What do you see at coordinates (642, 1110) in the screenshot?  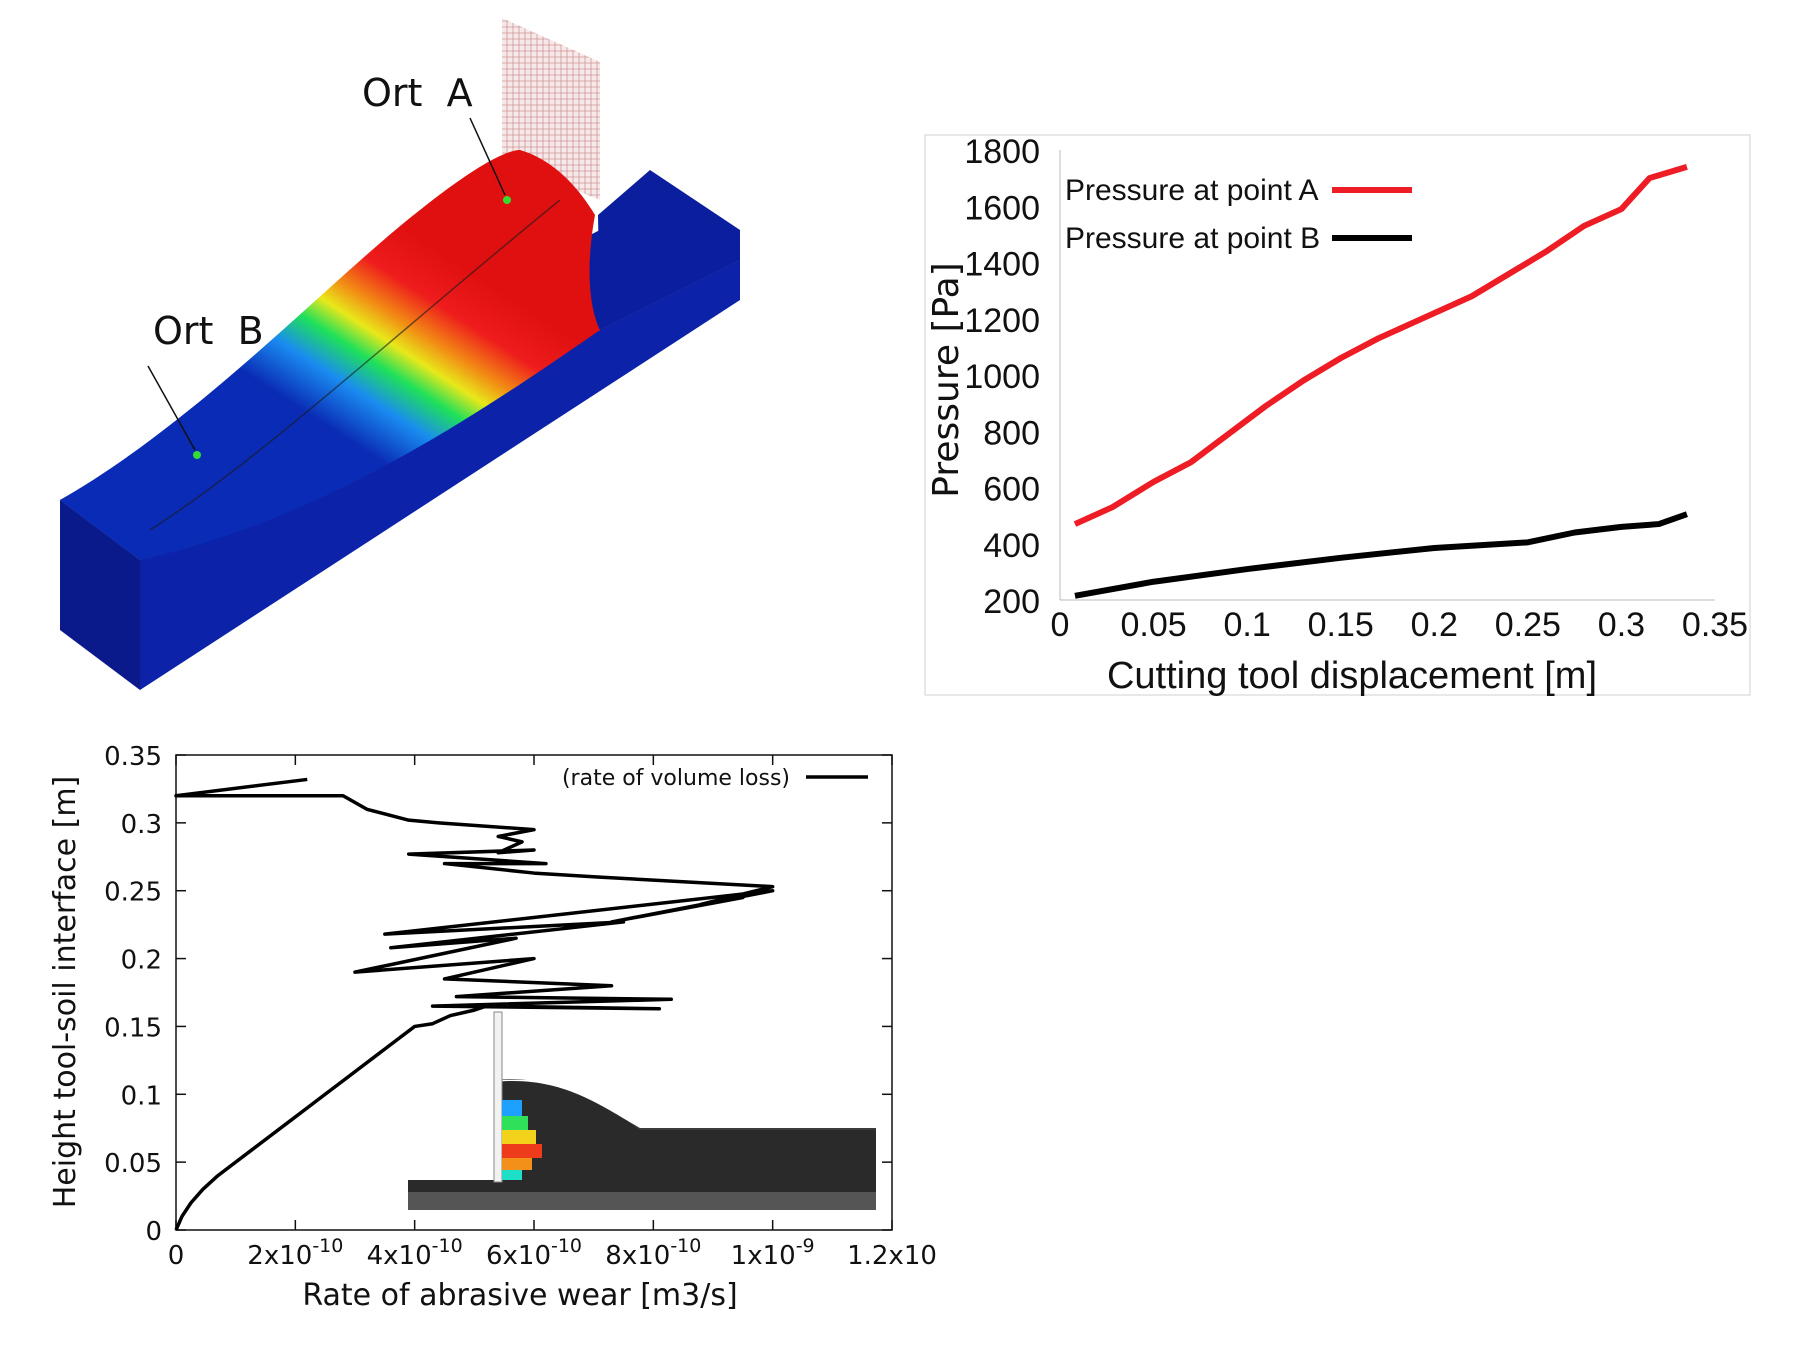 I see `wear-inset-cross-section` at bounding box center [642, 1110].